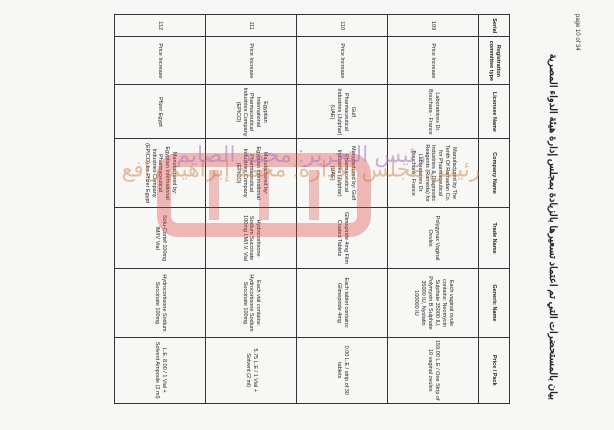 This screenshot has width=614, height=430. Describe the element at coordinates (264, 195) in the screenshot. I see `watermark-logo` at that location.